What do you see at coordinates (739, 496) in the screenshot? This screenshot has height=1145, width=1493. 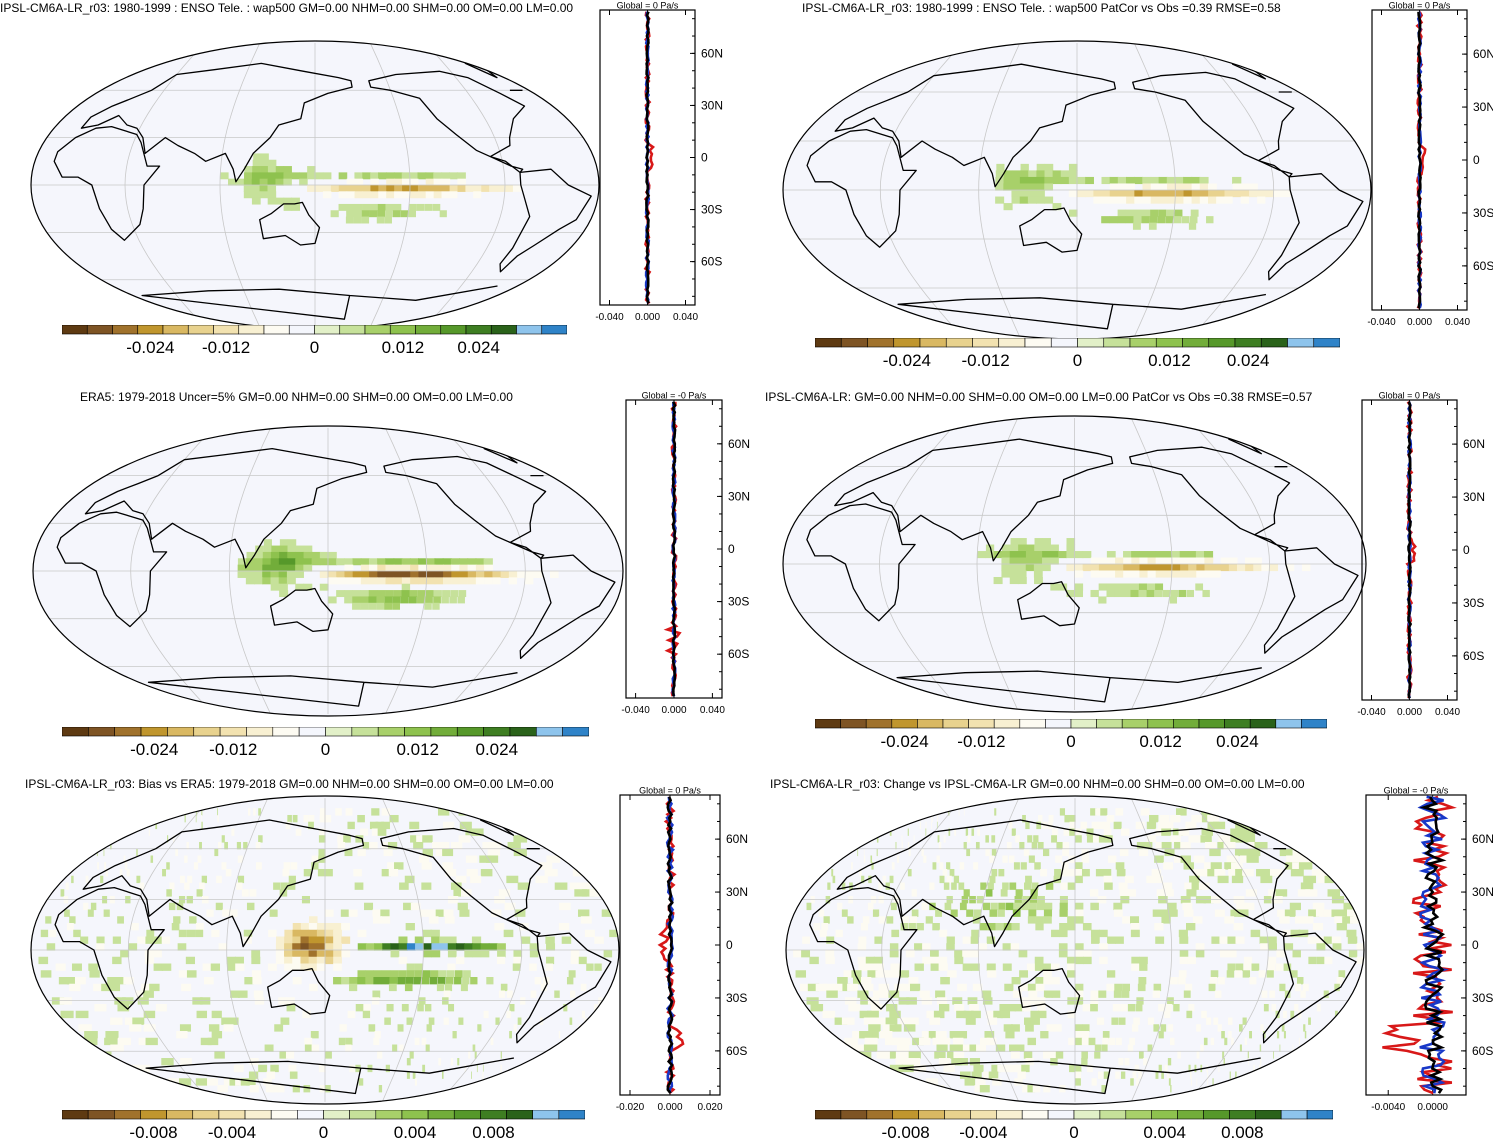 I see `profile-lat-label: 30N` at bounding box center [739, 496].